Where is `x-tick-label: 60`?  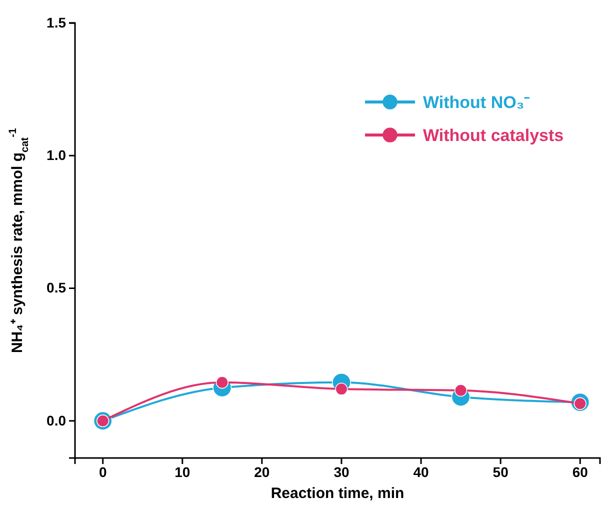
x-tick-label: 60 is located at coordinates (580, 472).